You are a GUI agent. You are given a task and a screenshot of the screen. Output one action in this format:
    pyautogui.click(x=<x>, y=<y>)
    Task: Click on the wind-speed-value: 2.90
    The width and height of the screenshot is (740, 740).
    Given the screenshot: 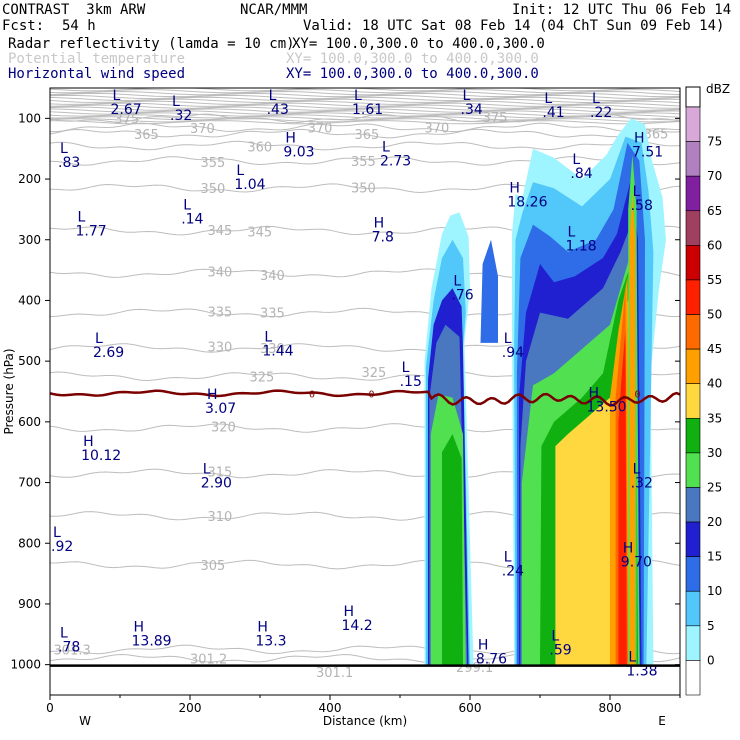 What is the action you would take?
    pyautogui.click(x=216, y=483)
    